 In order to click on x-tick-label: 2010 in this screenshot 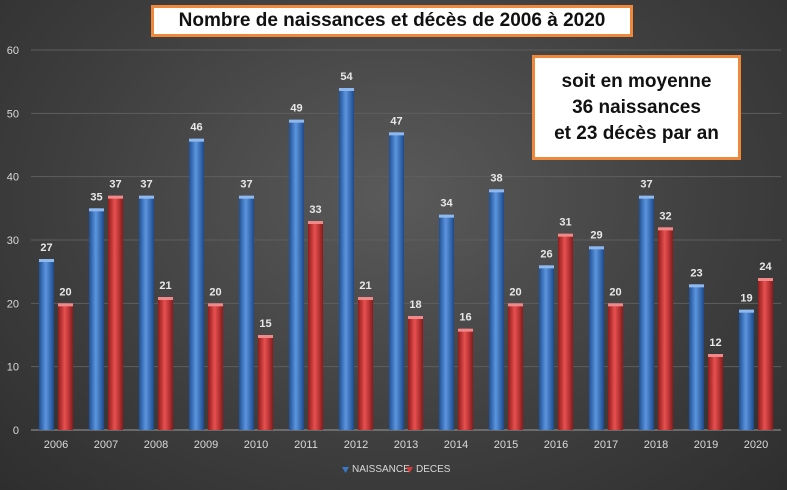, I will do `click(256, 445)`.